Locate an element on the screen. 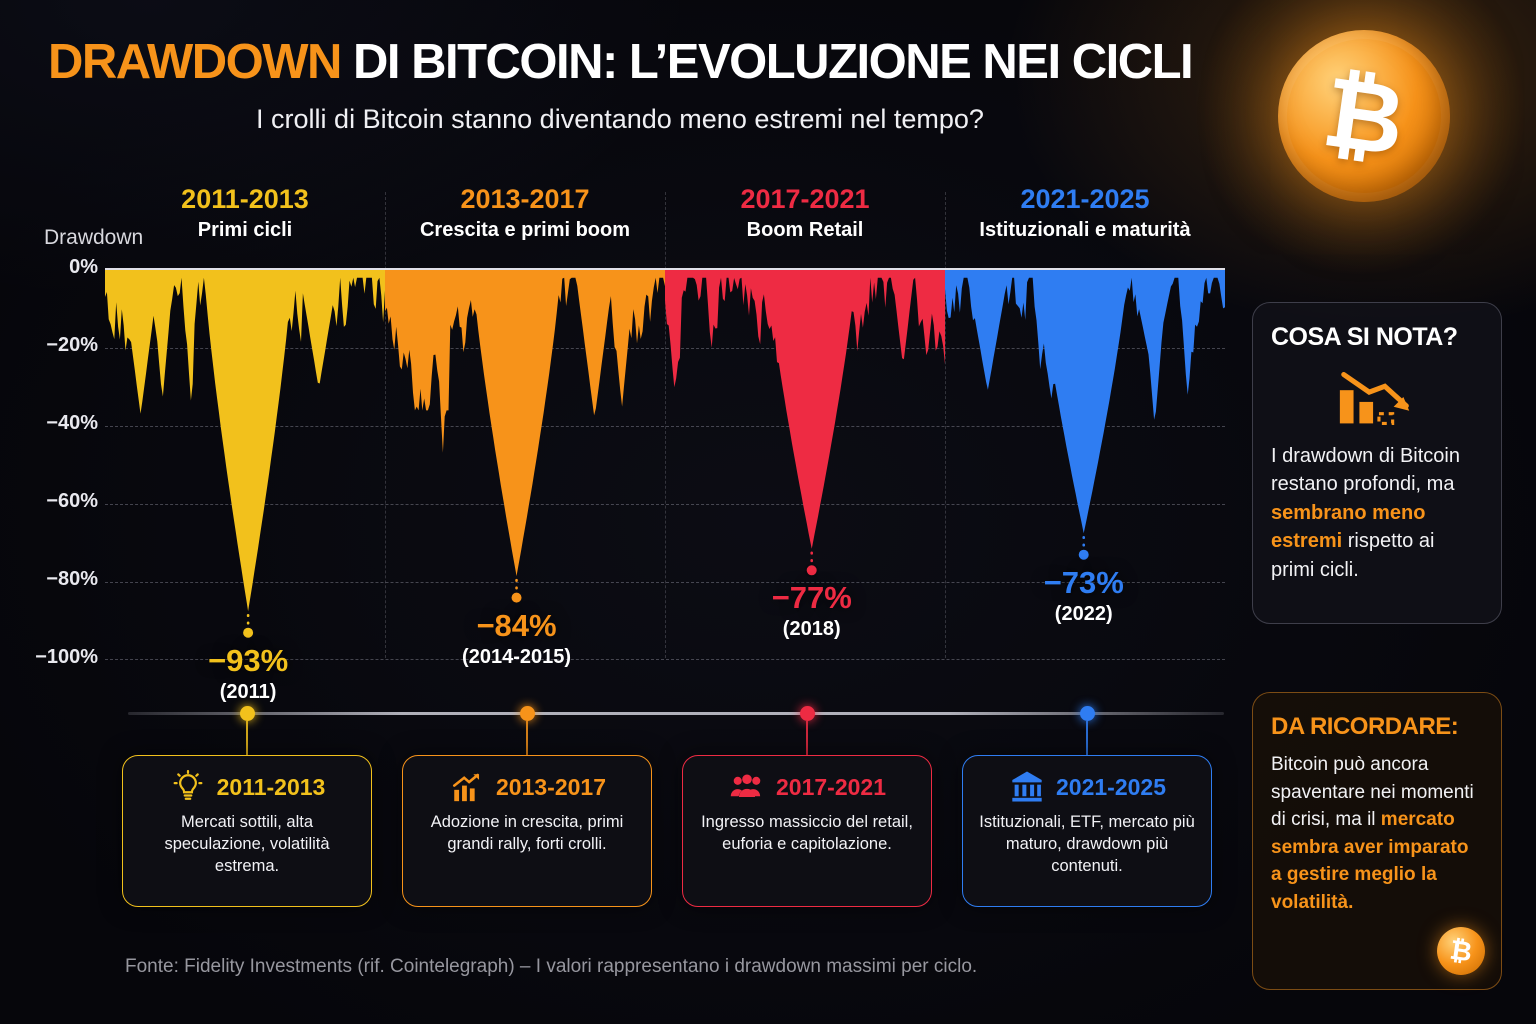 The width and height of the screenshot is (1536, 1024). timeline-line is located at coordinates (676, 713).